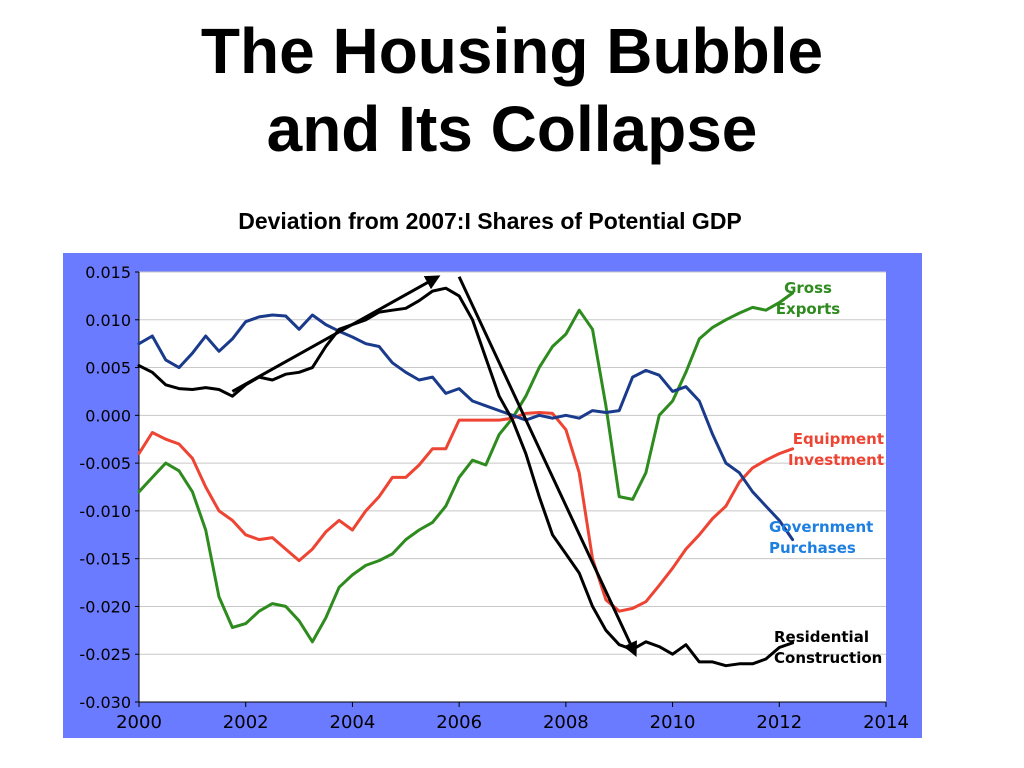 This screenshot has width=1024, height=768. Describe the element at coordinates (547, 466) in the screenshot. I see `bust-arrow` at that location.